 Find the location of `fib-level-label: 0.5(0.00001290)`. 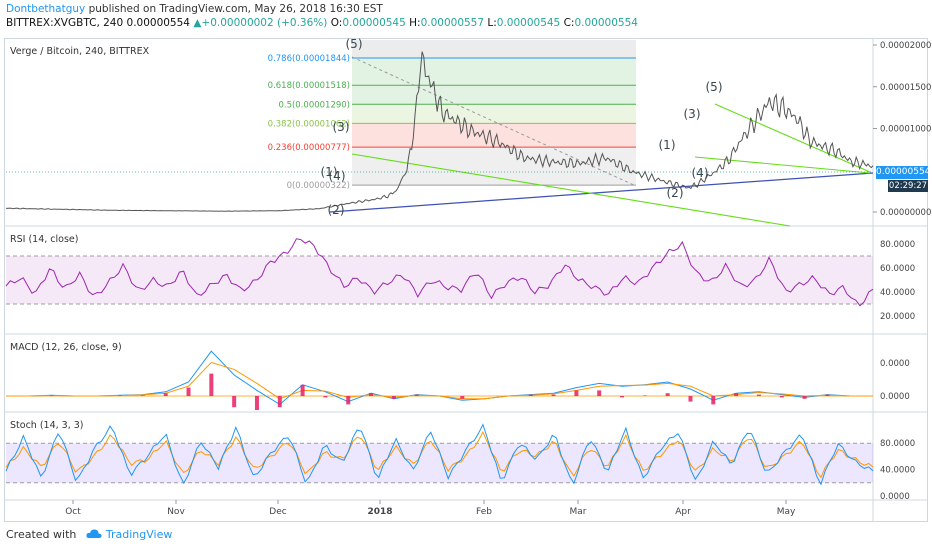

fib-level-label: 0.5(0.00001290) is located at coordinates (314, 105).